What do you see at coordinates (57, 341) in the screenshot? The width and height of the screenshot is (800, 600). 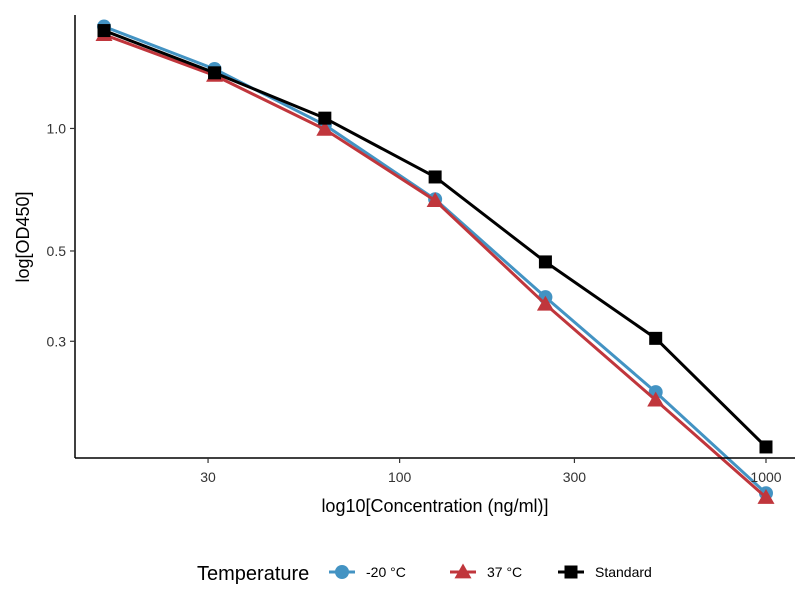 I see `y-tick-label: 0.3` at bounding box center [57, 341].